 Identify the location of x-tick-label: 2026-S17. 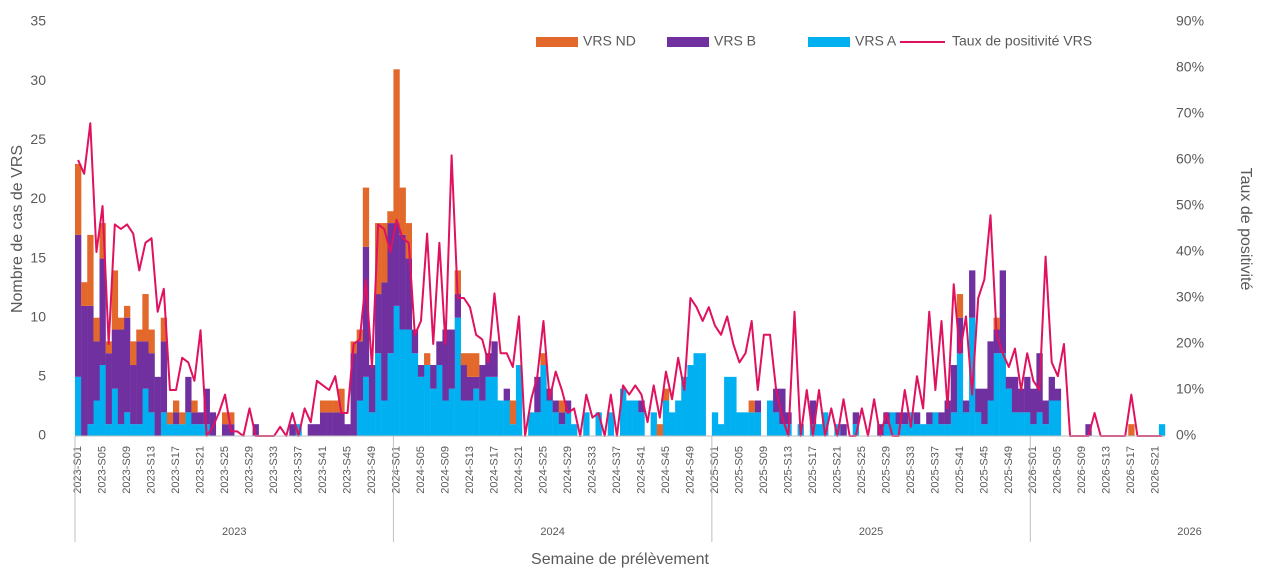
(1131, 470).